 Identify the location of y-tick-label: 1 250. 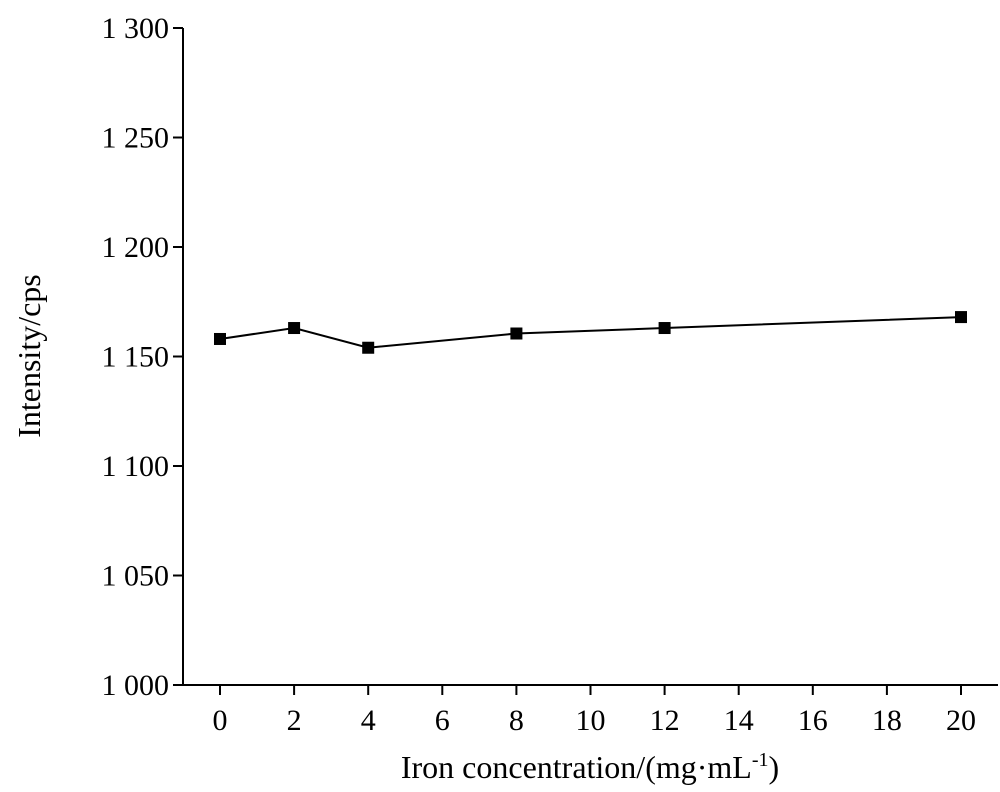
(136, 138).